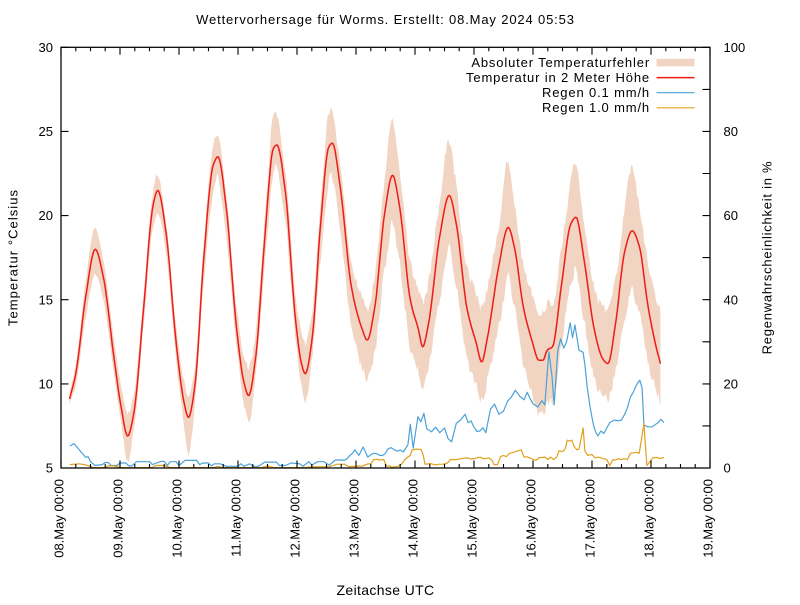 The width and height of the screenshot is (800, 605). Describe the element at coordinates (560, 62) in the screenshot. I see `svg-text: Absoluter Temperaturfehler` at that location.